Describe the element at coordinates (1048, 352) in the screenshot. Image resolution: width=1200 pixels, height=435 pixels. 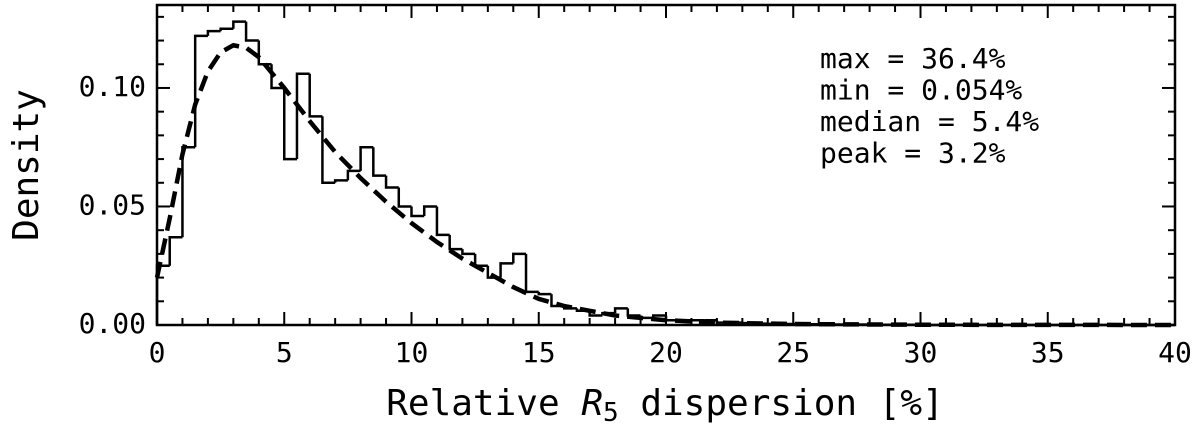
I see `x-tick-label: 35` at that location.